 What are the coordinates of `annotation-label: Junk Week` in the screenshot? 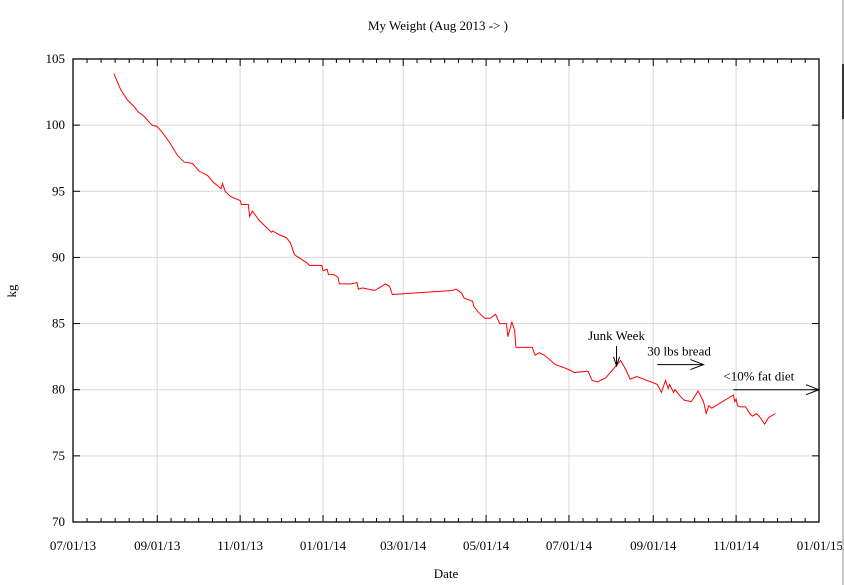 It's located at (616, 335).